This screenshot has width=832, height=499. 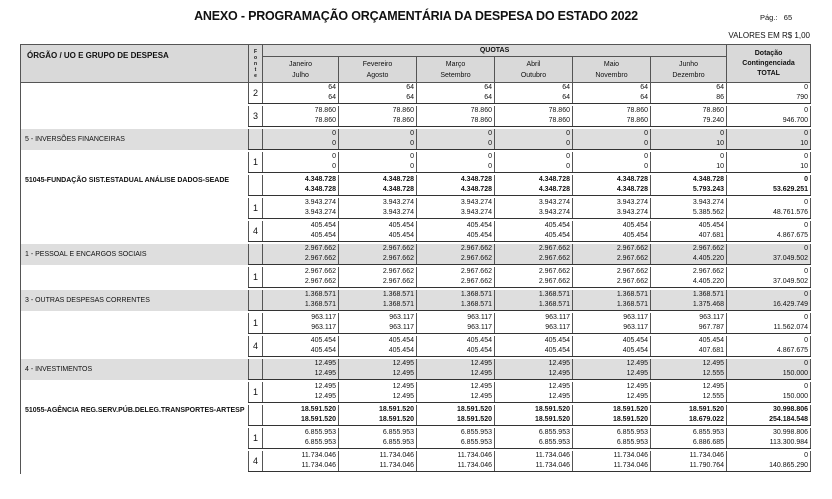 What do you see at coordinates (455, 93) in the screenshot?
I see `quota-cell: 64 64` at bounding box center [455, 93].